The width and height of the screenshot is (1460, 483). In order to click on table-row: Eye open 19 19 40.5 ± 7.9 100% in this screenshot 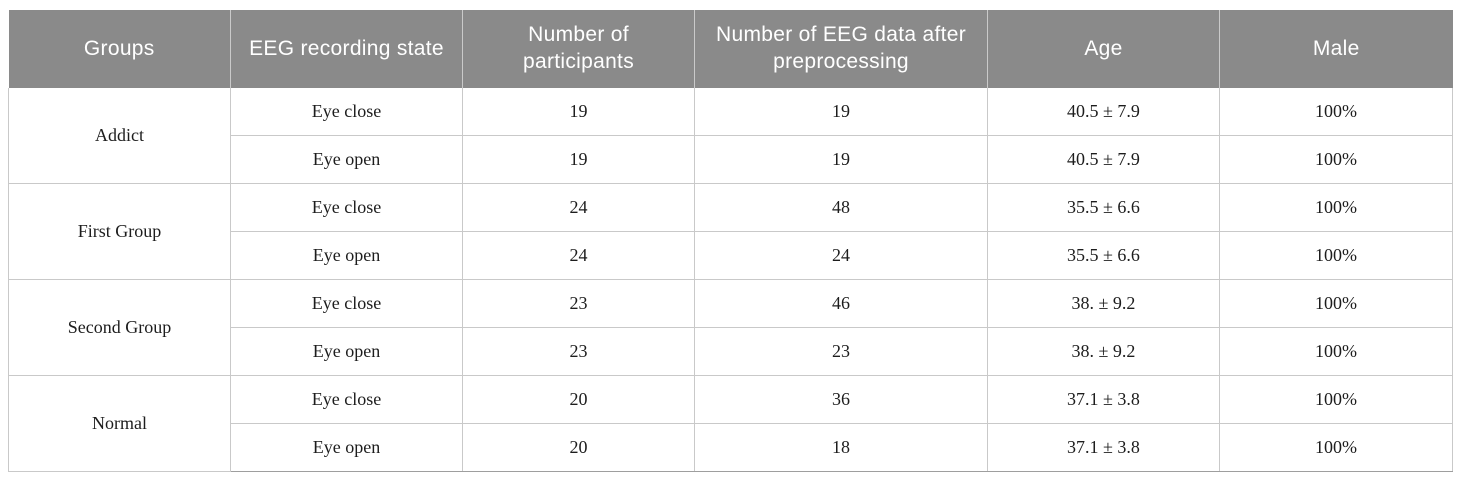, I will do `click(731, 159)`.